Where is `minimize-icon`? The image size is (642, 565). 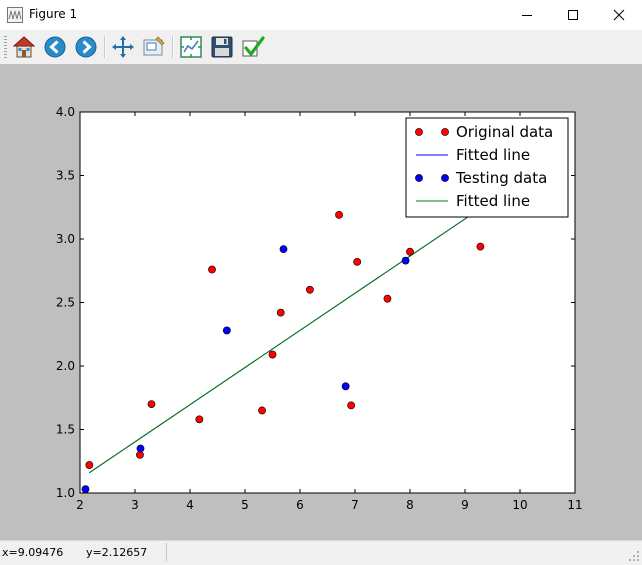 minimize-icon is located at coordinates (527, 15).